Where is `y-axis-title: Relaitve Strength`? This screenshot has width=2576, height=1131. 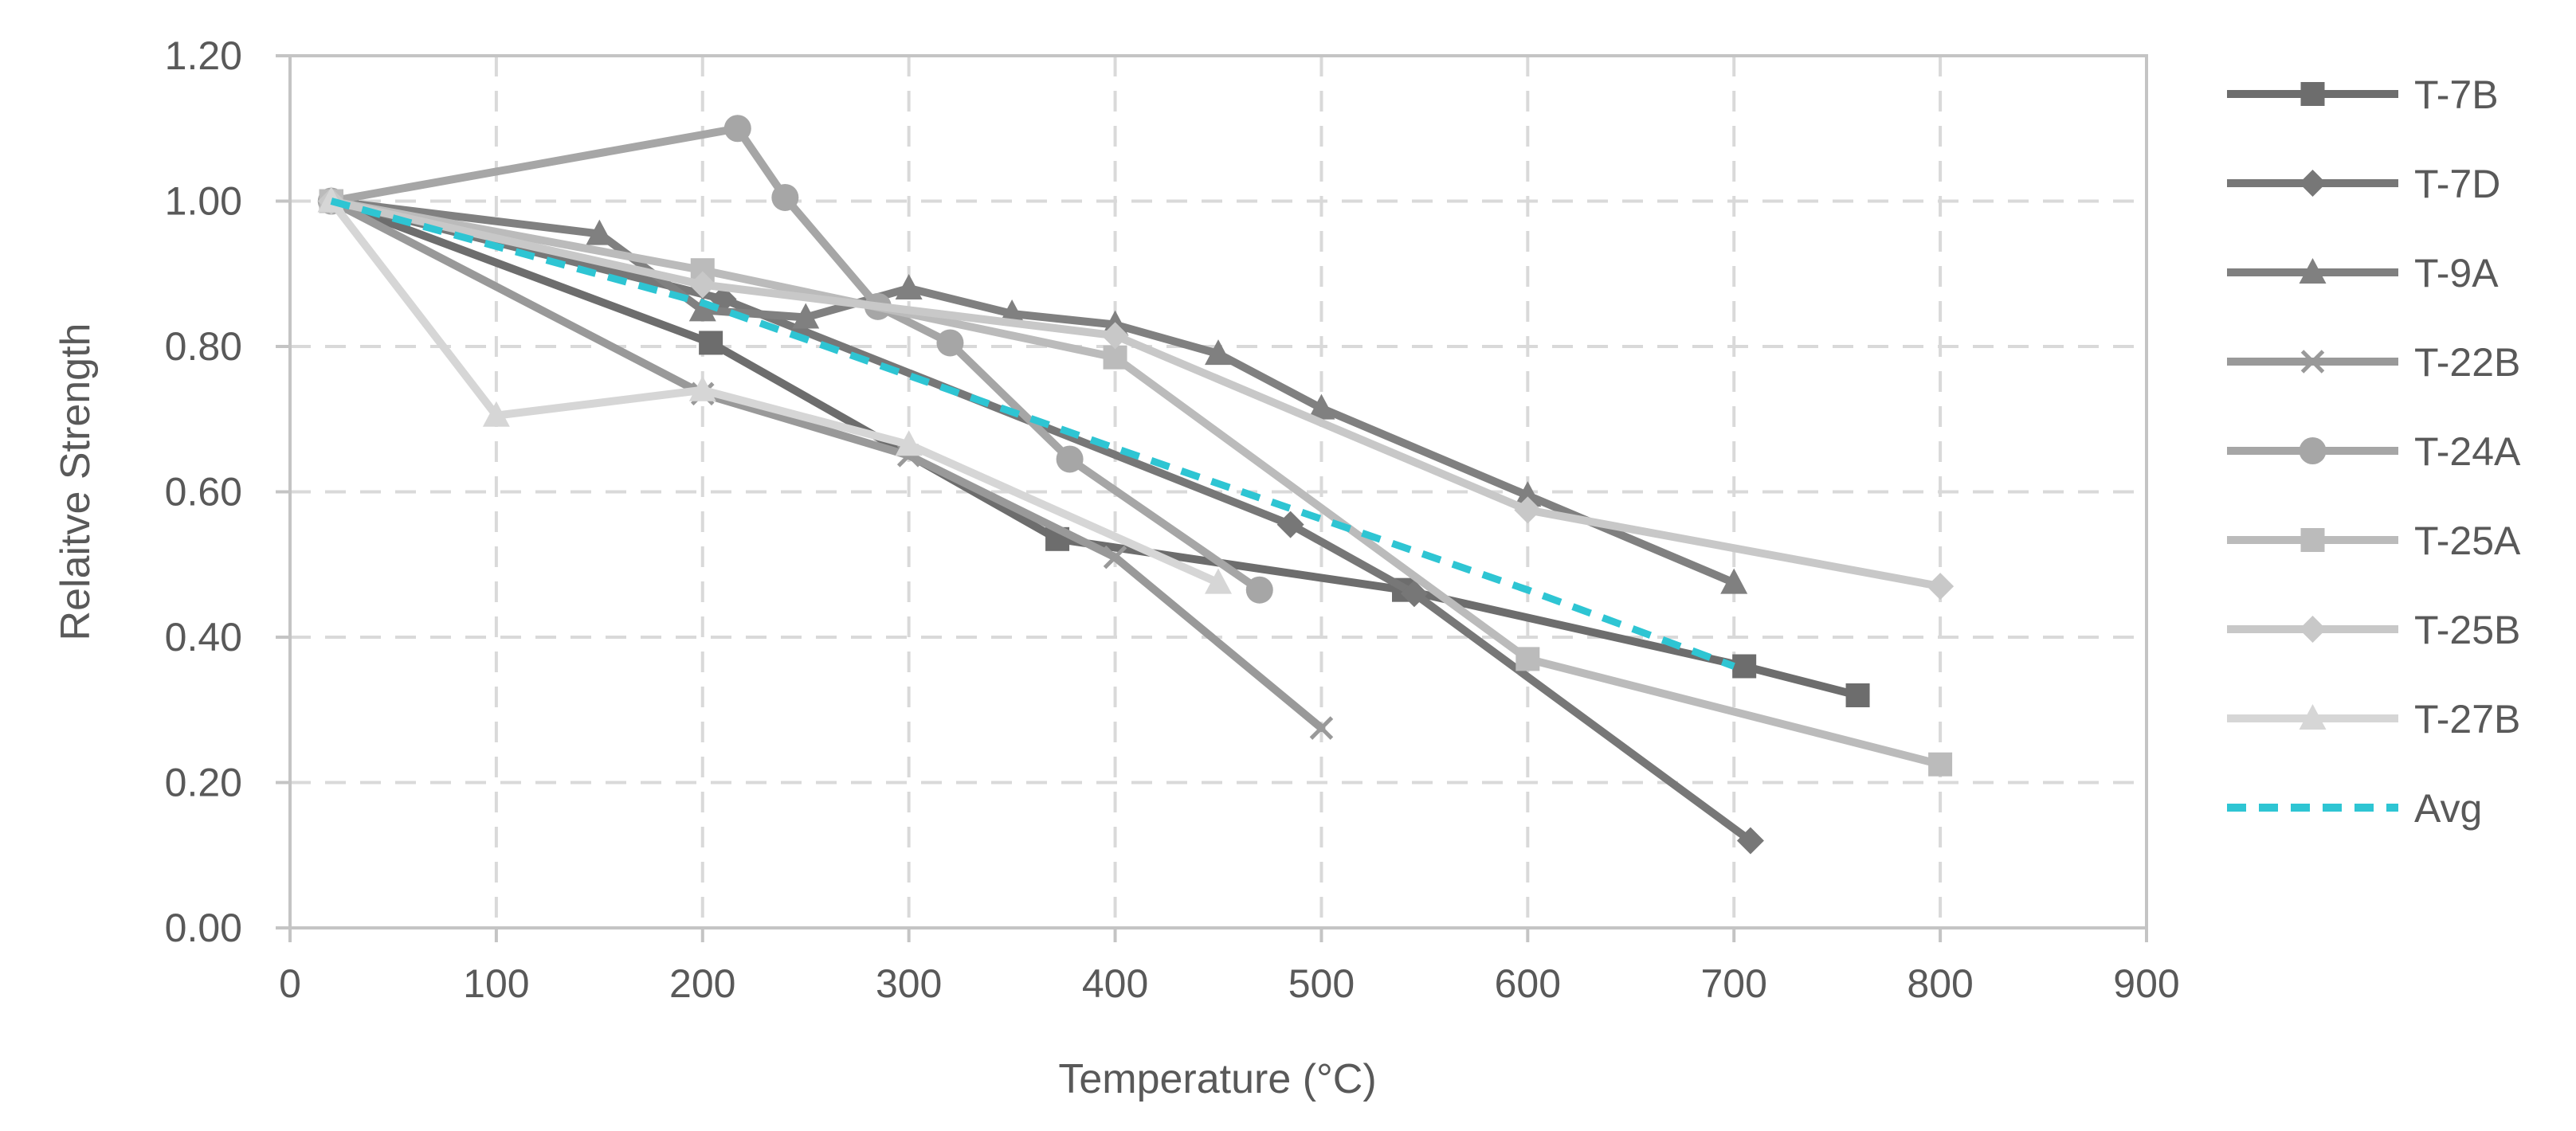 y-axis-title: Relaitve Strength is located at coordinates (76, 482).